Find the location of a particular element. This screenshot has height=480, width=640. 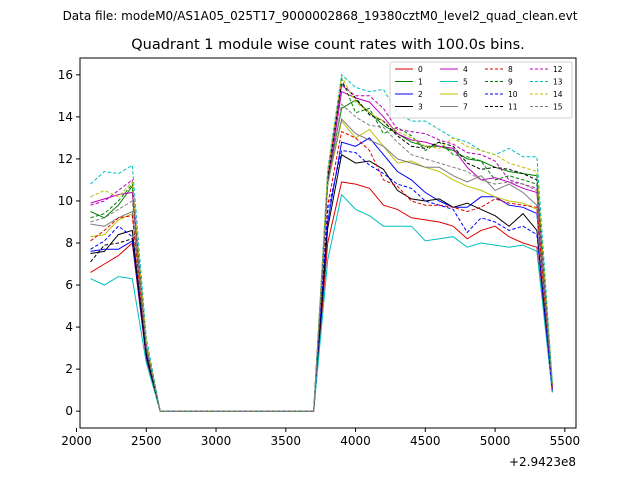

x-tick-label: 3000 is located at coordinates (216, 441).